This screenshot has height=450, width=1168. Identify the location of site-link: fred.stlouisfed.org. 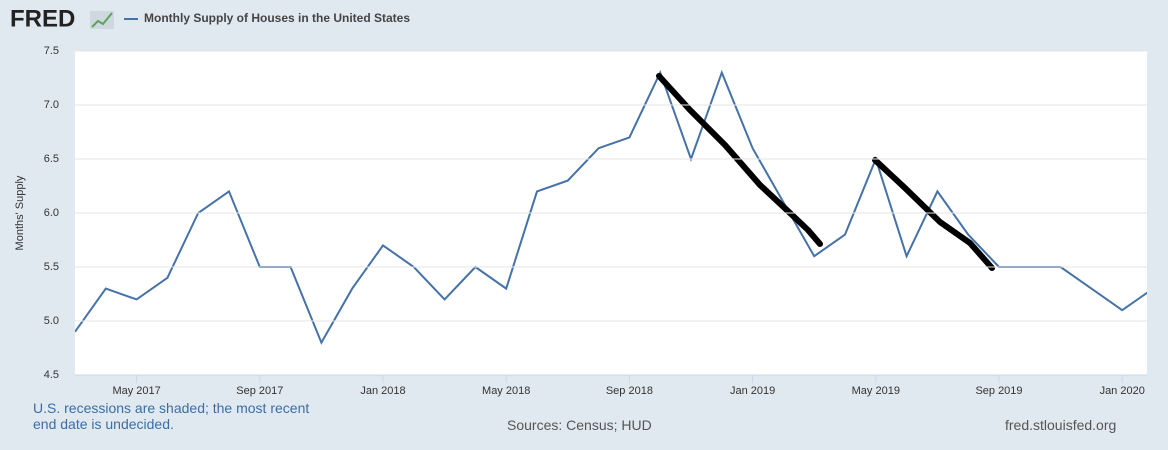
(1061, 425).